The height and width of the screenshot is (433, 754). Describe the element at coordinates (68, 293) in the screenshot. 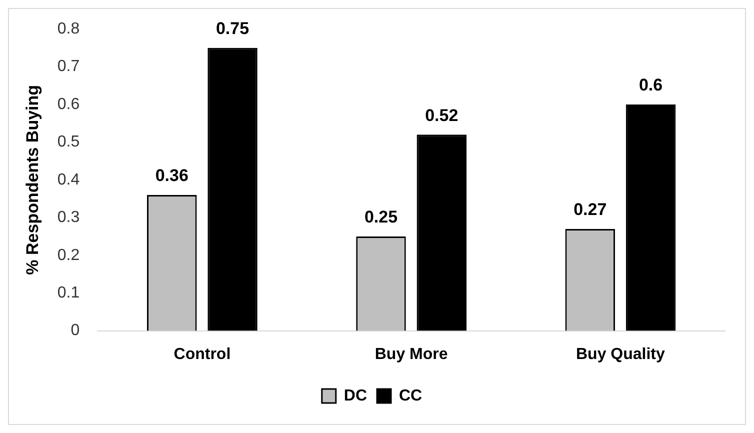

I see `y-tick-label: 0.1` at that location.